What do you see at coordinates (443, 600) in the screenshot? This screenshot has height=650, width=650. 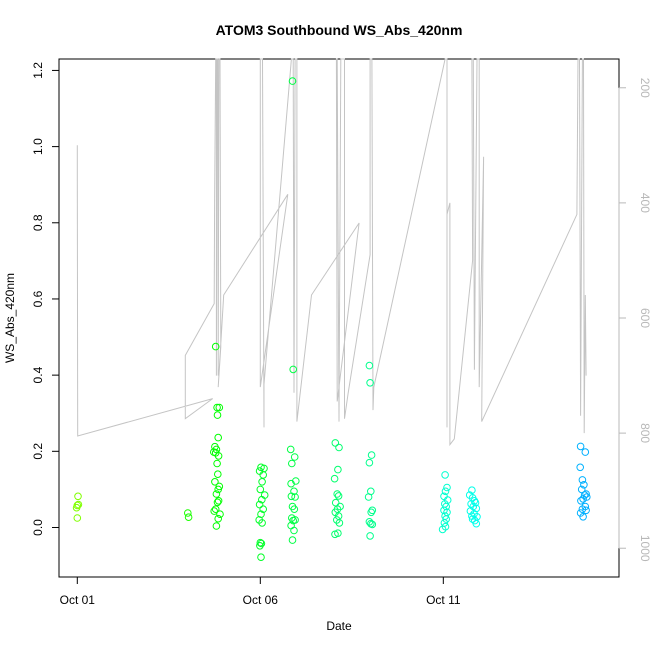 I see `x-tick-label: Oct 11` at bounding box center [443, 600].